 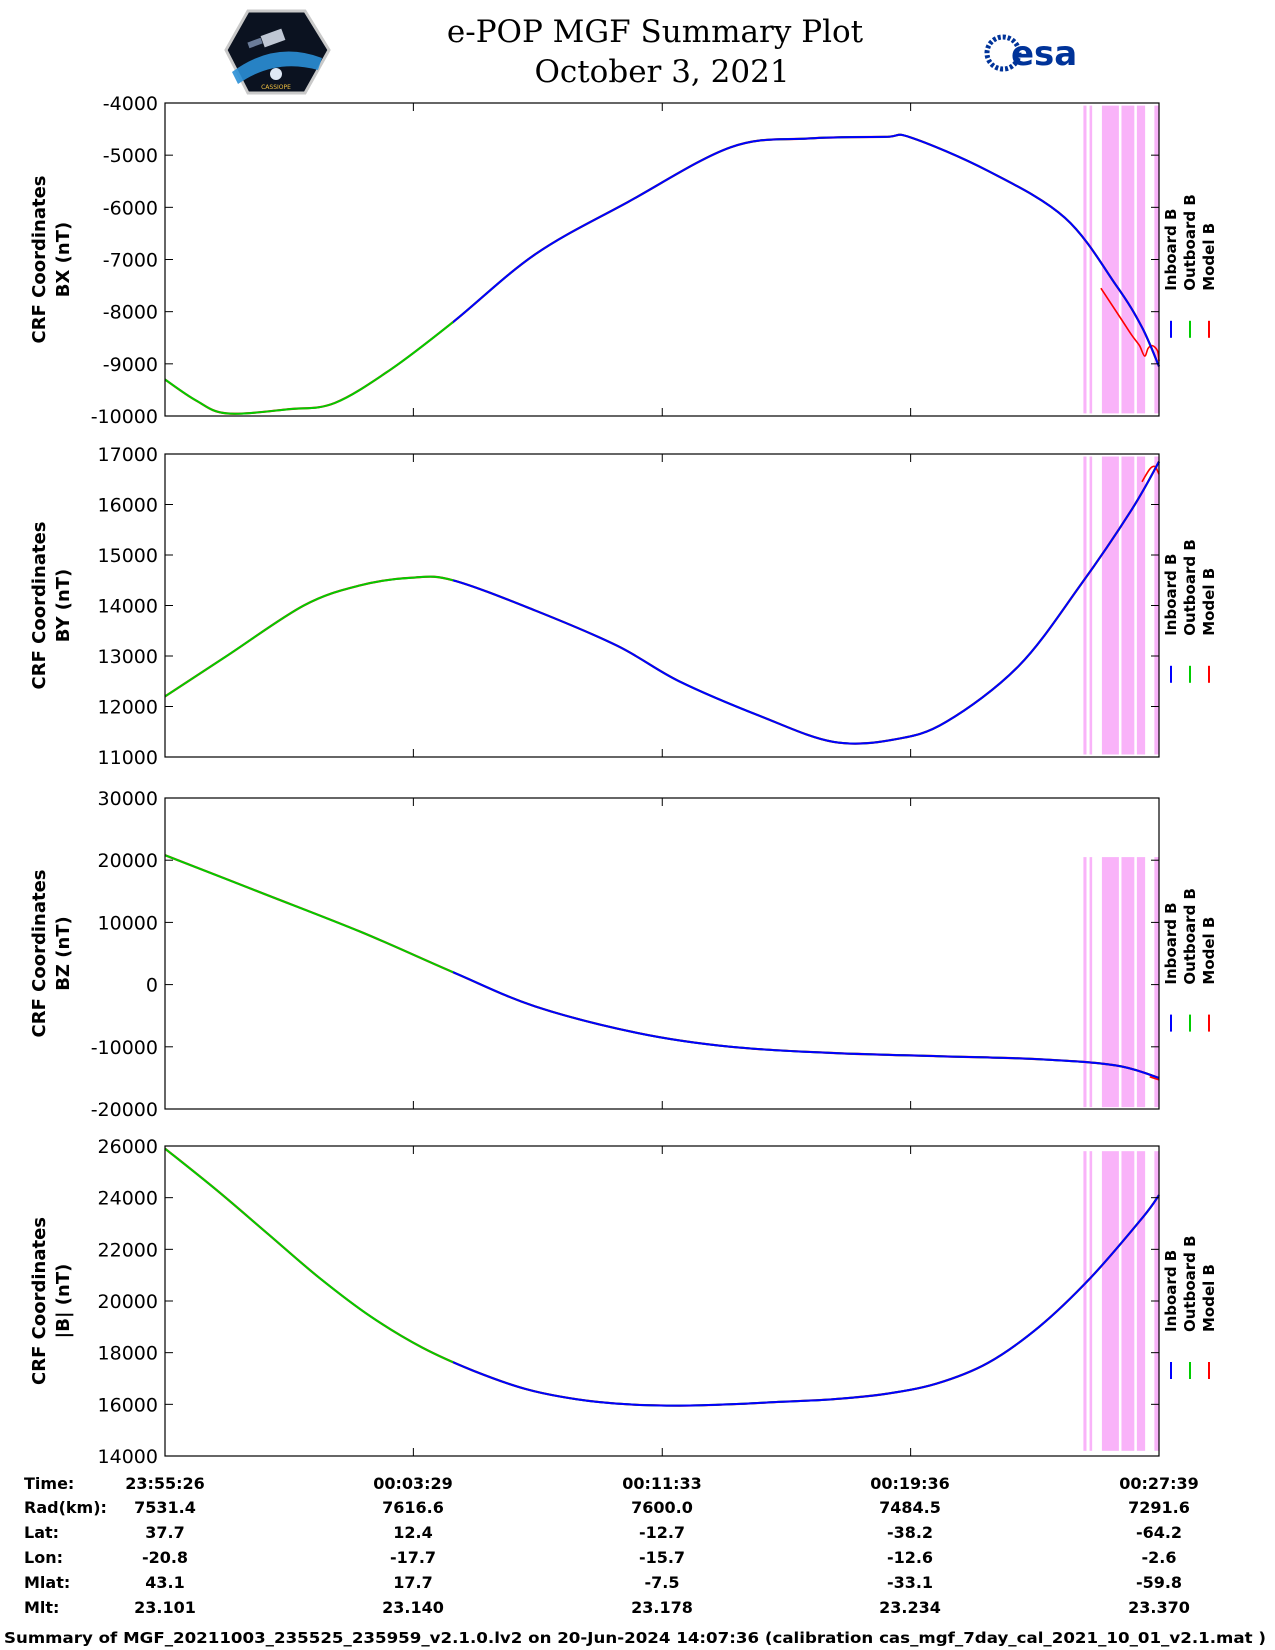 I want to click on col0-lat: 37.7, so click(x=164, y=1532).